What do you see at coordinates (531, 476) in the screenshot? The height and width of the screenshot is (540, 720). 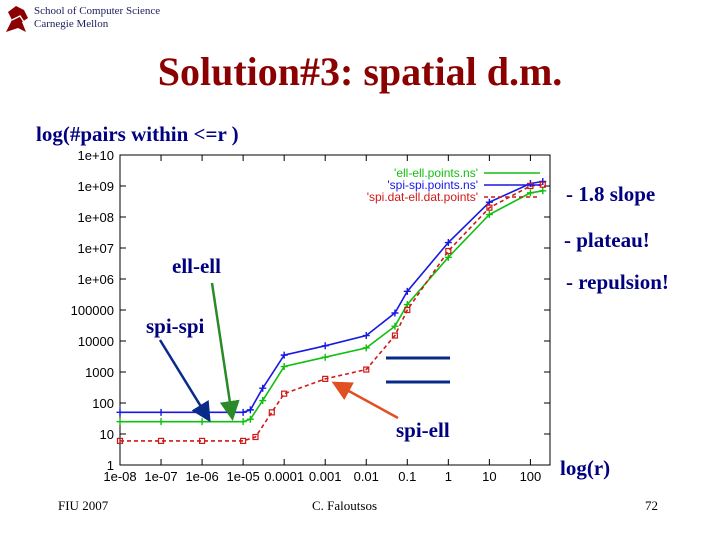 I see `x-tick-label: 100` at bounding box center [531, 476].